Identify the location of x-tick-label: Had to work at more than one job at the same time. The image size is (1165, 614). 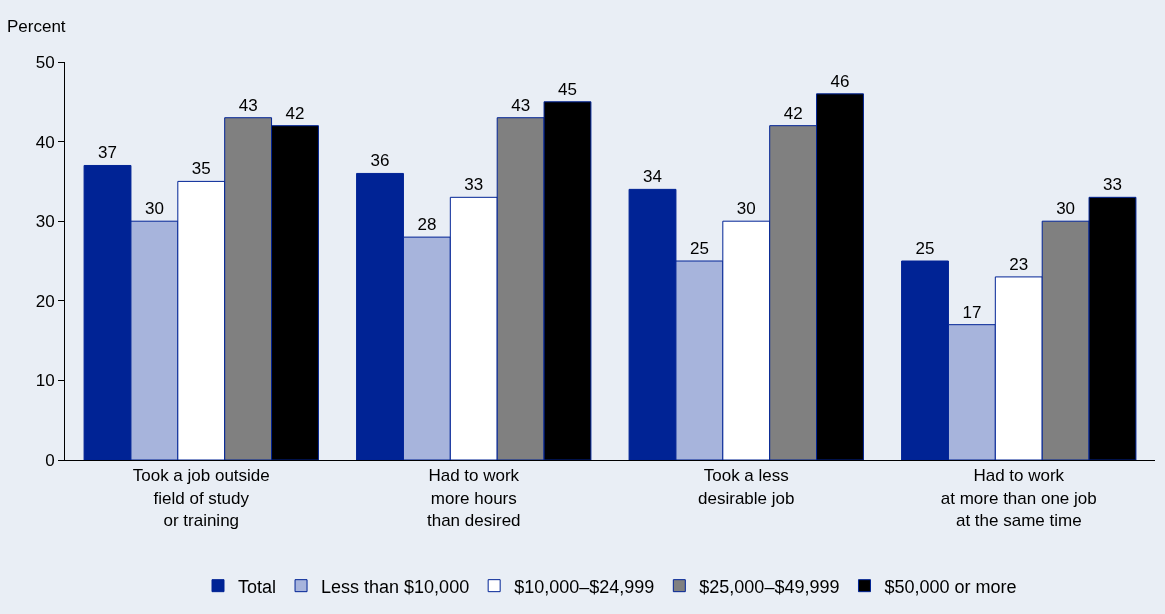
(1018, 498).